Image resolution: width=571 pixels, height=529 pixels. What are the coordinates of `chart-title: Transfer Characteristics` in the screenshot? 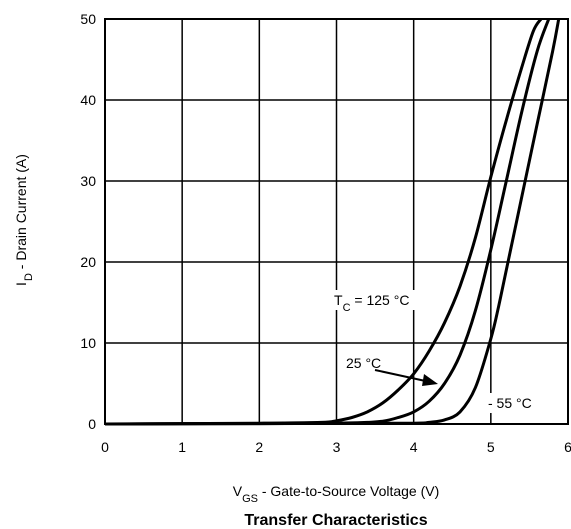 It's located at (335, 520).